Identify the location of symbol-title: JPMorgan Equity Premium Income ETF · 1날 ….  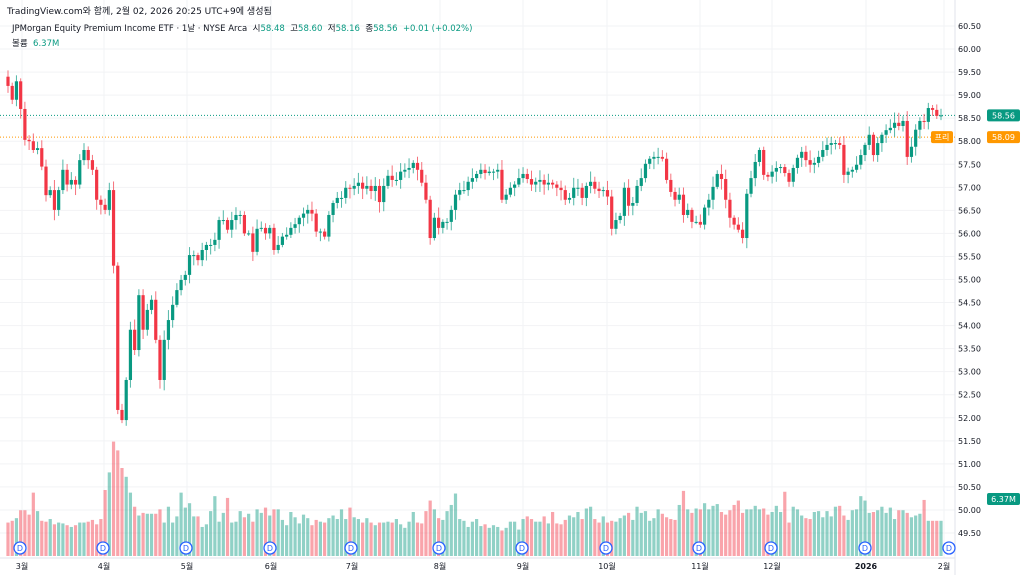
(130, 29).